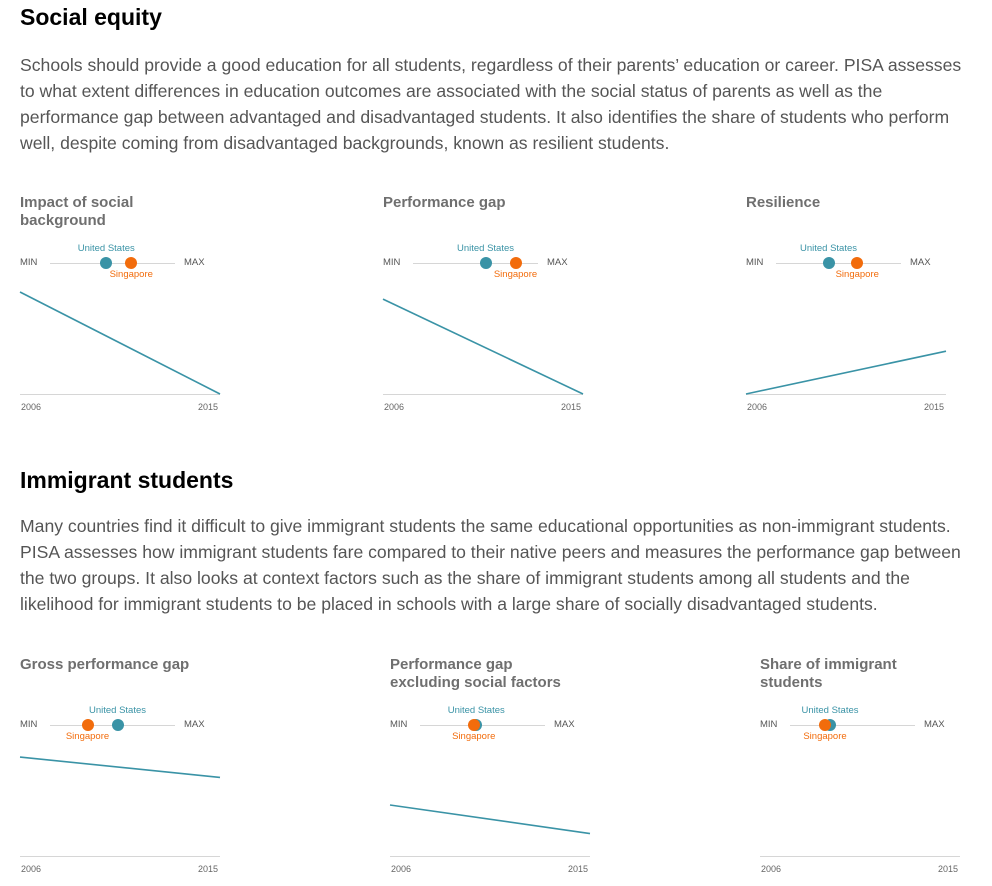  I want to click on section-title: Immigrant students, so click(127, 480).